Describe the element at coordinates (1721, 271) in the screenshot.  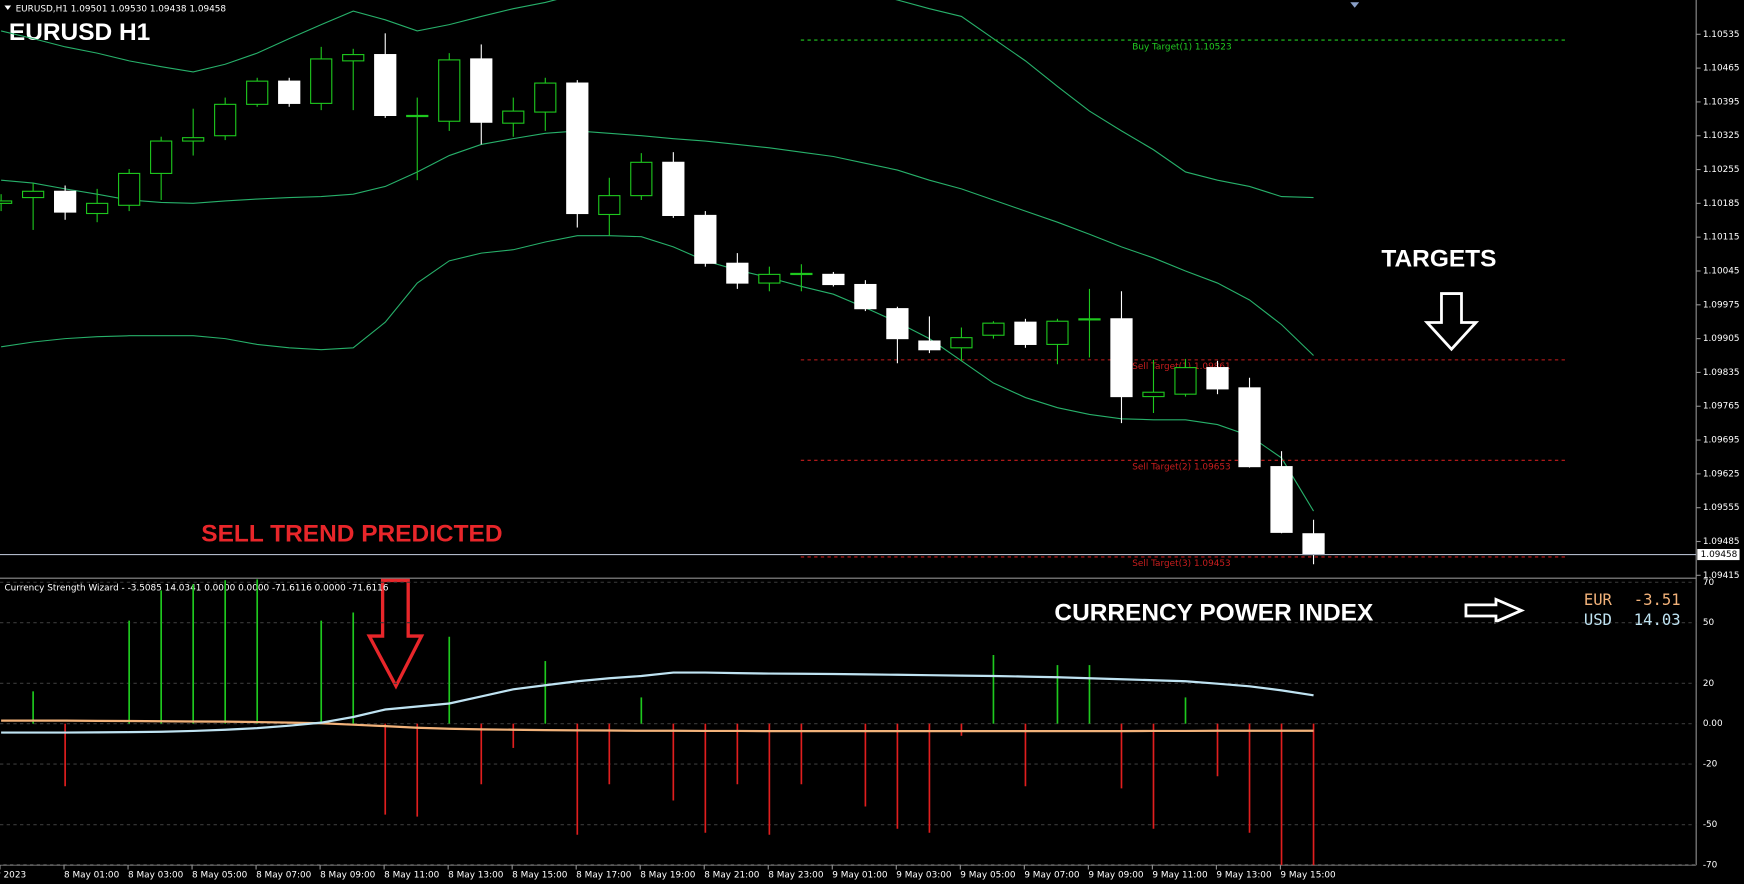
I see `y-tick-label: 1.10045` at that location.